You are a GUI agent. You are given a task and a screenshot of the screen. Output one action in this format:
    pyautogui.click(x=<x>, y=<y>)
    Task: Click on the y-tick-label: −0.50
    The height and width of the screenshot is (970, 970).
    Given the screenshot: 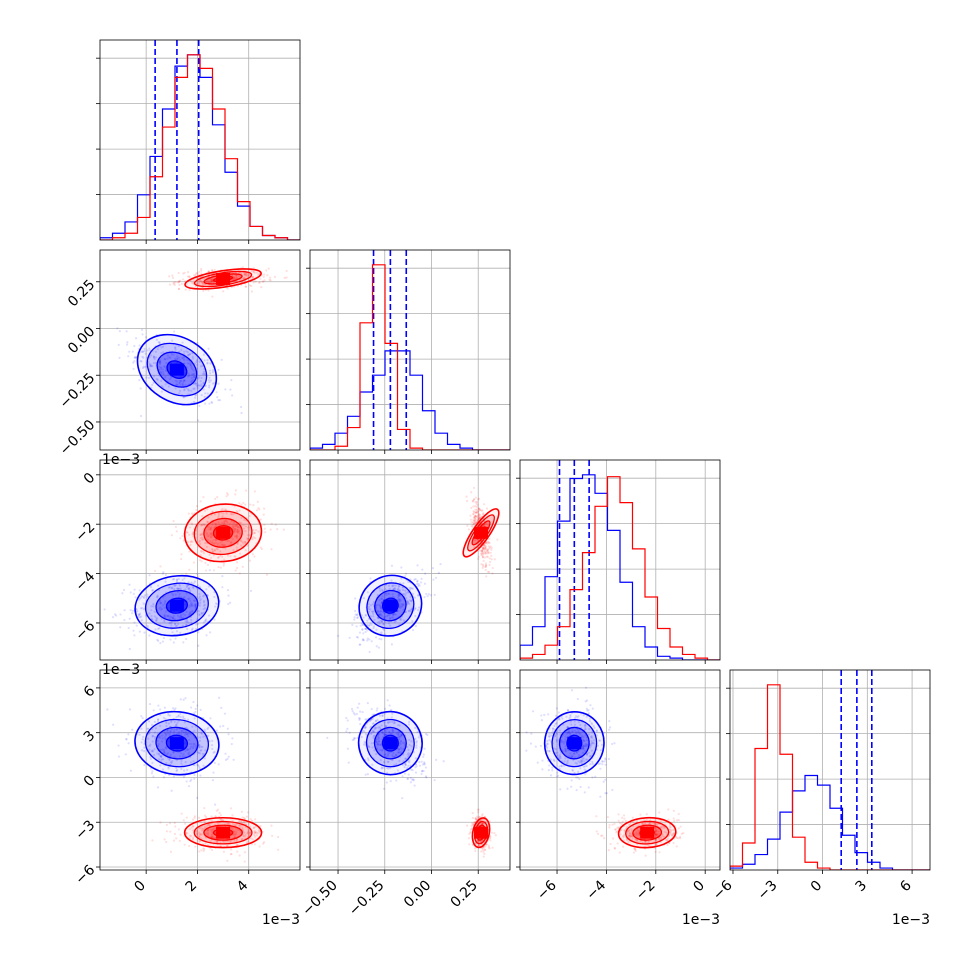 What is the action you would take?
    pyautogui.click(x=78, y=438)
    